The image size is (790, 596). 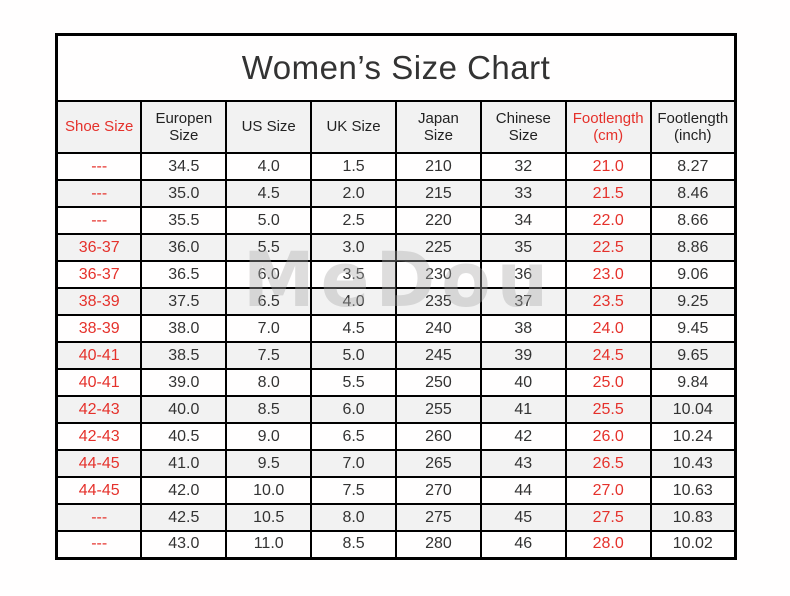 I want to click on table-cell: 250, so click(x=438, y=382).